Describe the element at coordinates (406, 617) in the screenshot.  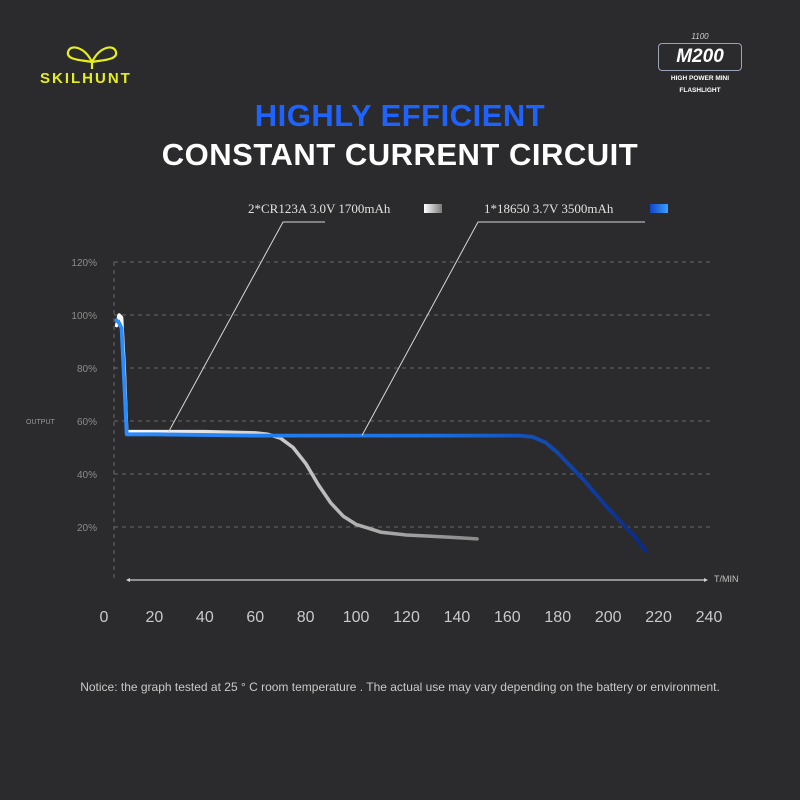
I see `x-tick-label: 120` at that location.